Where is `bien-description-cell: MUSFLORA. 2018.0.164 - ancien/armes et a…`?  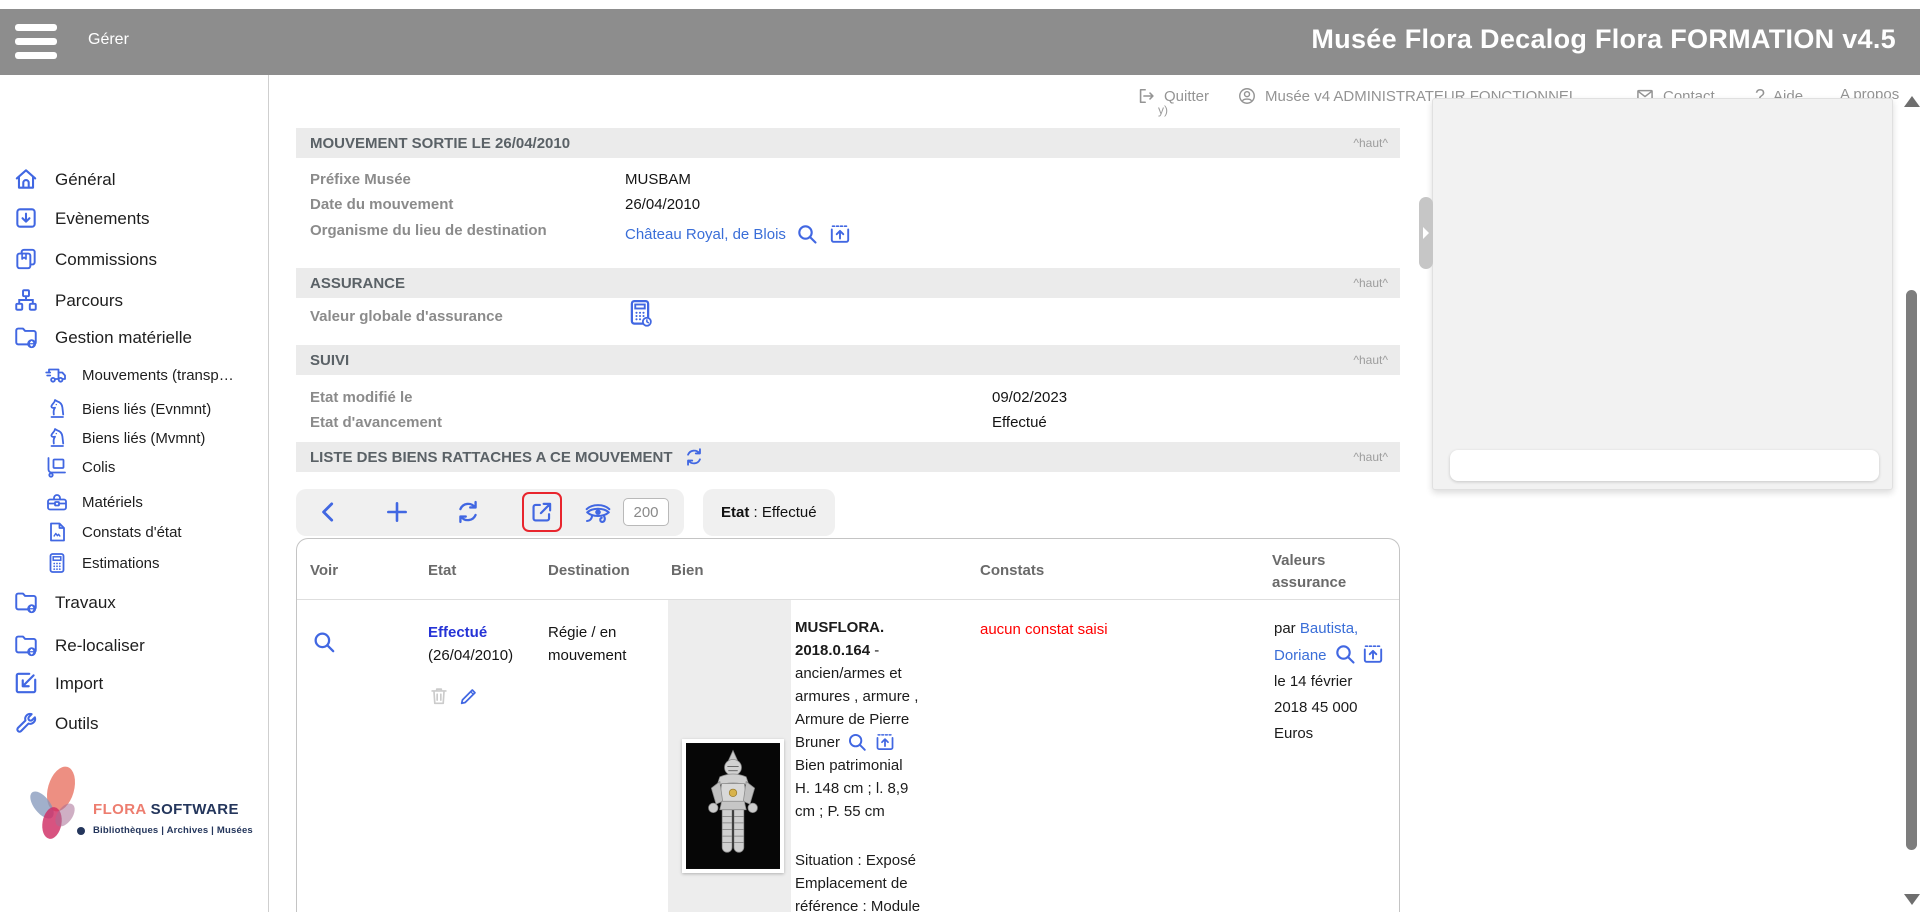 bien-description-cell: MUSFLORA. 2018.0.164 - ancien/armes et a… is located at coordinates (871, 764).